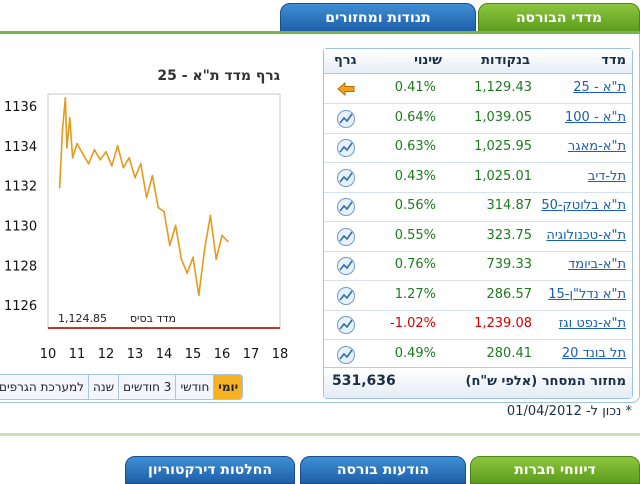 This screenshot has width=640, height=484. I want to click on table-footer: מחזור המסחר (אלפי ש"ח) 531,636, so click(478, 382).